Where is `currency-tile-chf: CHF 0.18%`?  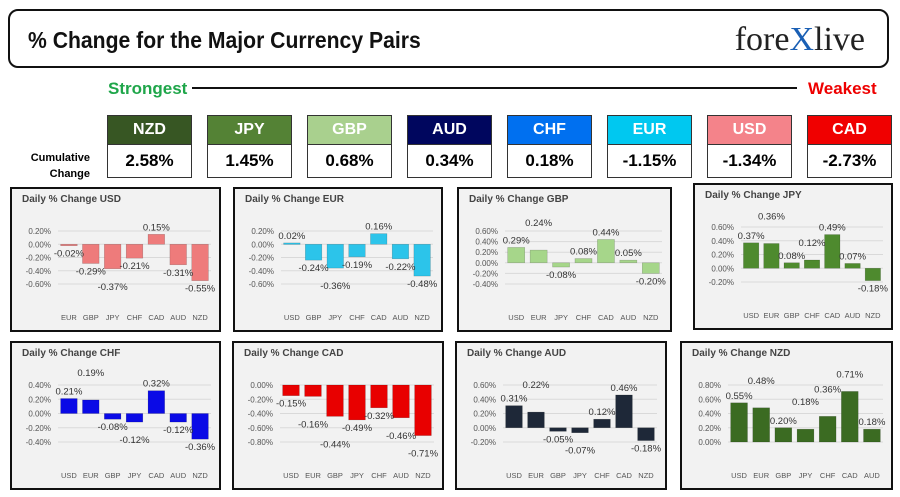
currency-tile-chf: CHF 0.18% is located at coordinates (549, 146).